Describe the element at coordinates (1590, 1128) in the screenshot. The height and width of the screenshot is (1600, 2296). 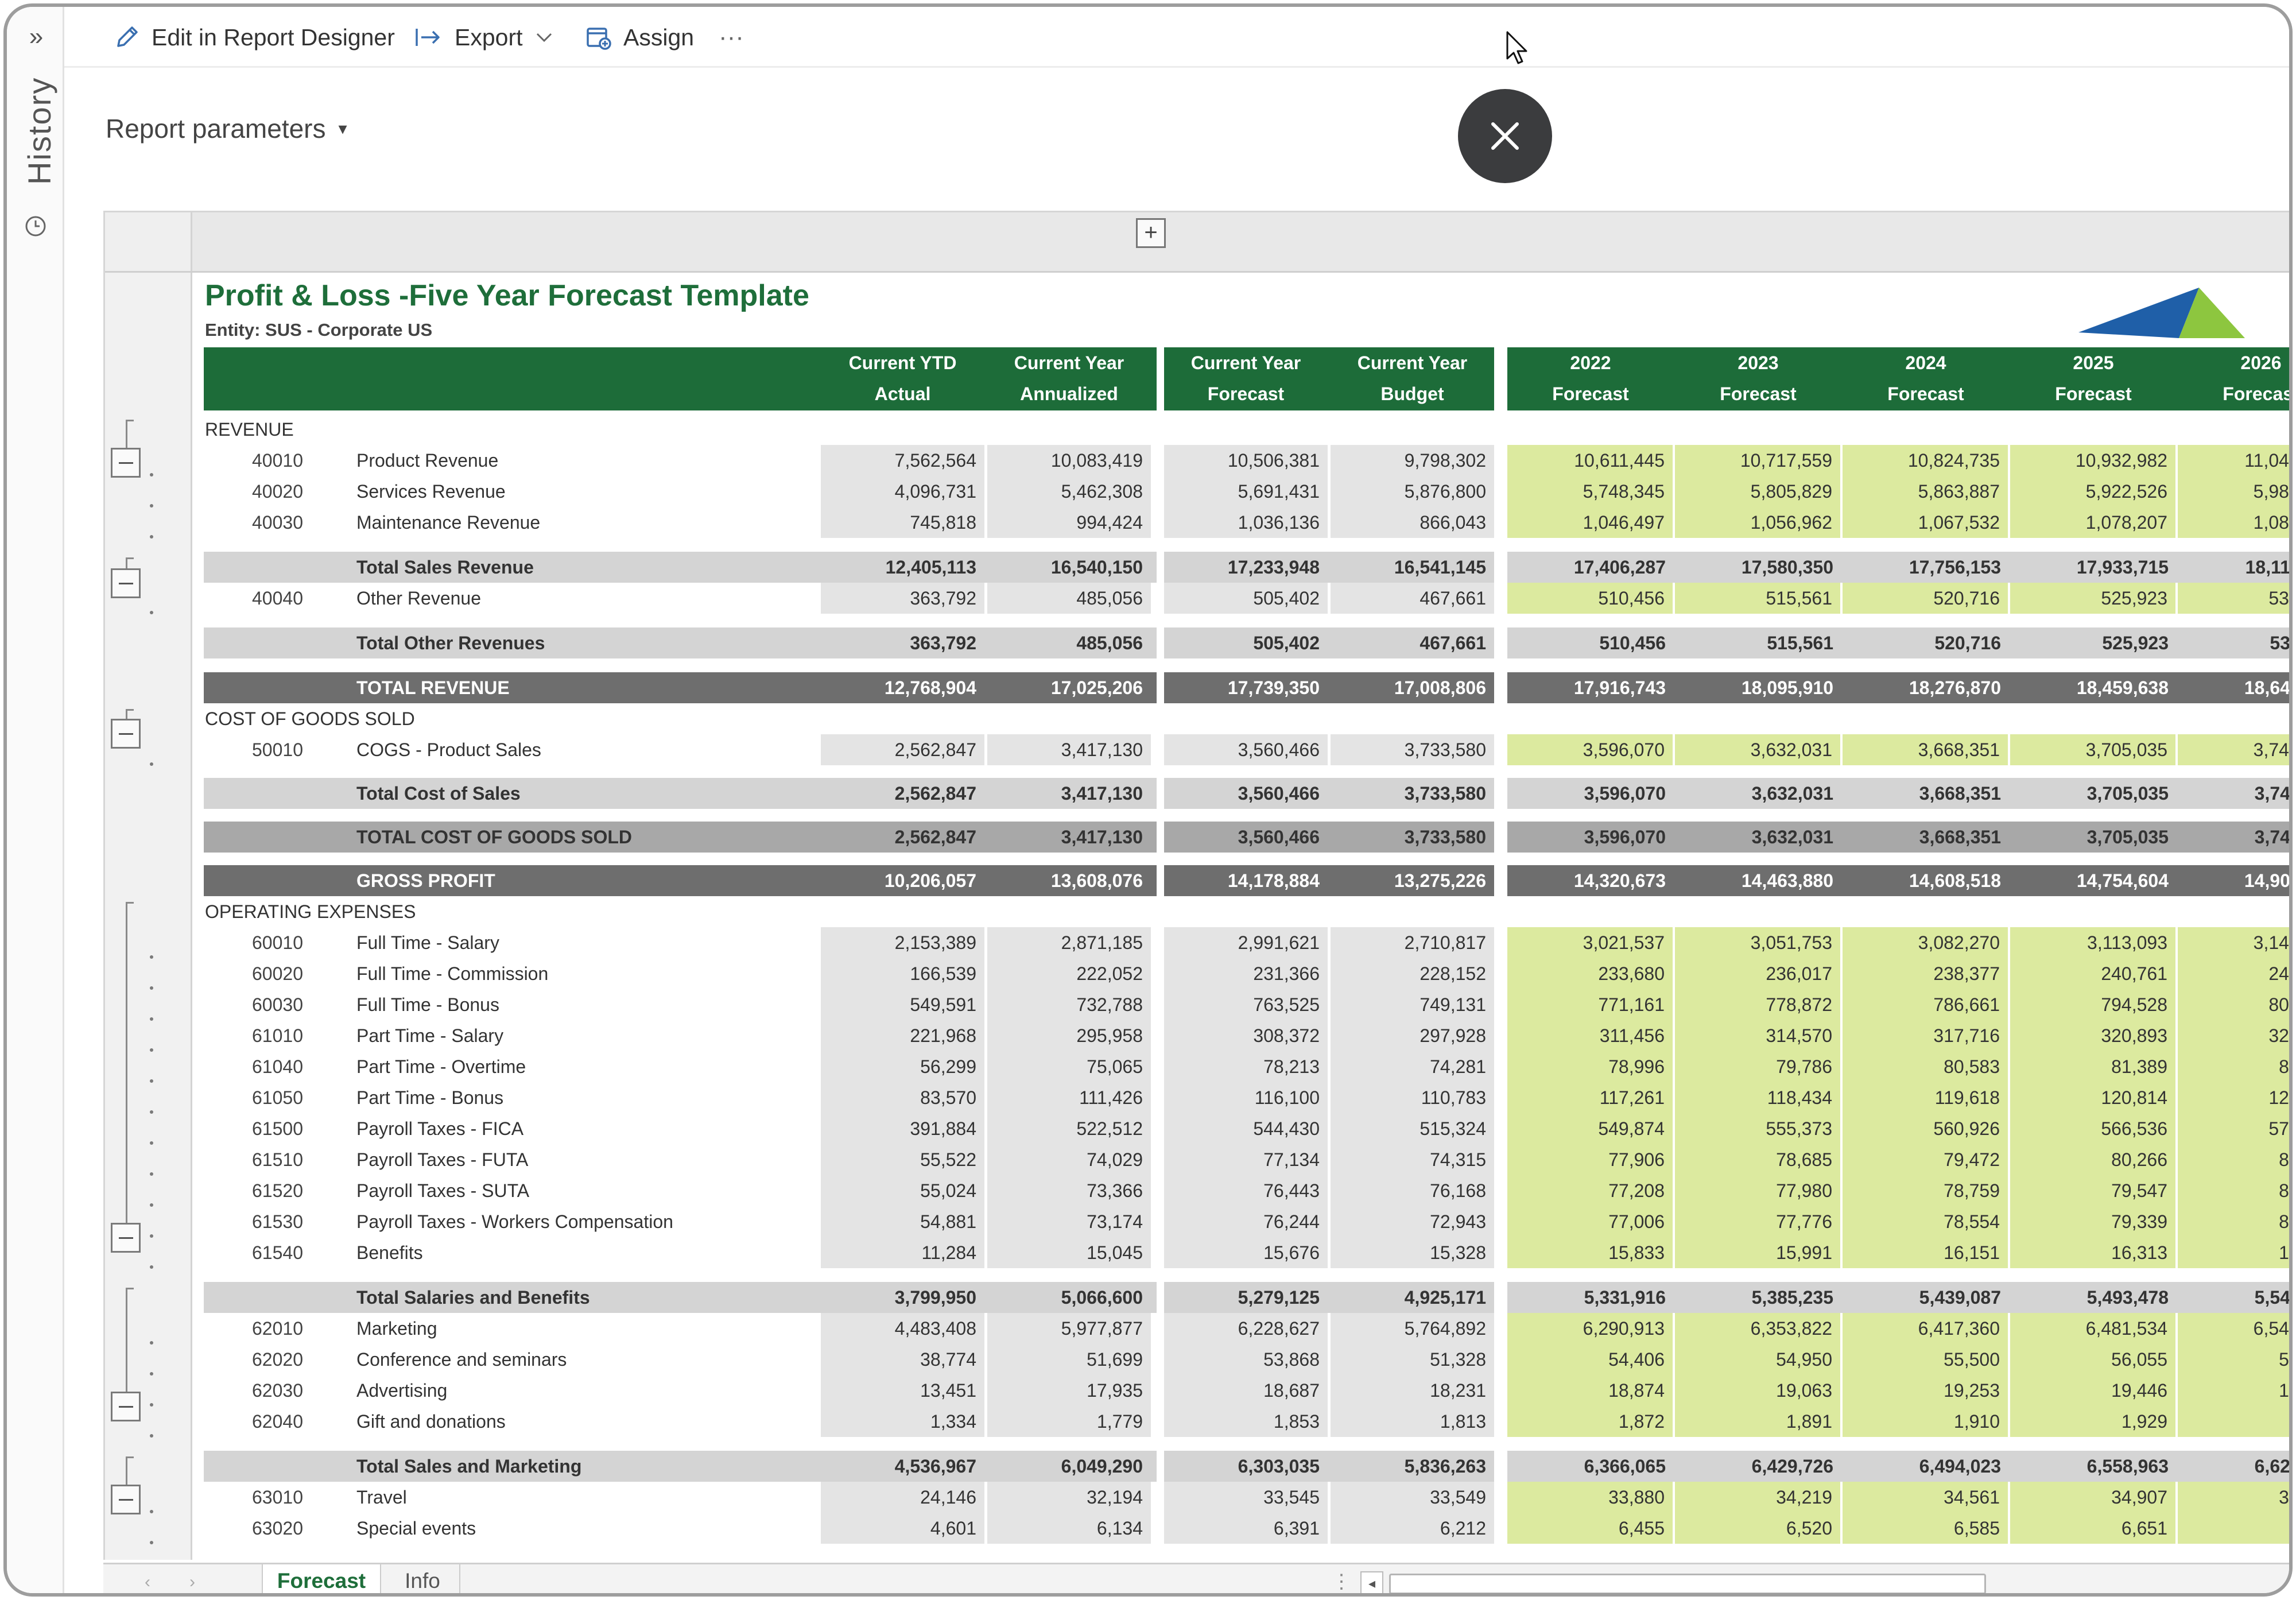
I see `value-cell: 549,874` at that location.